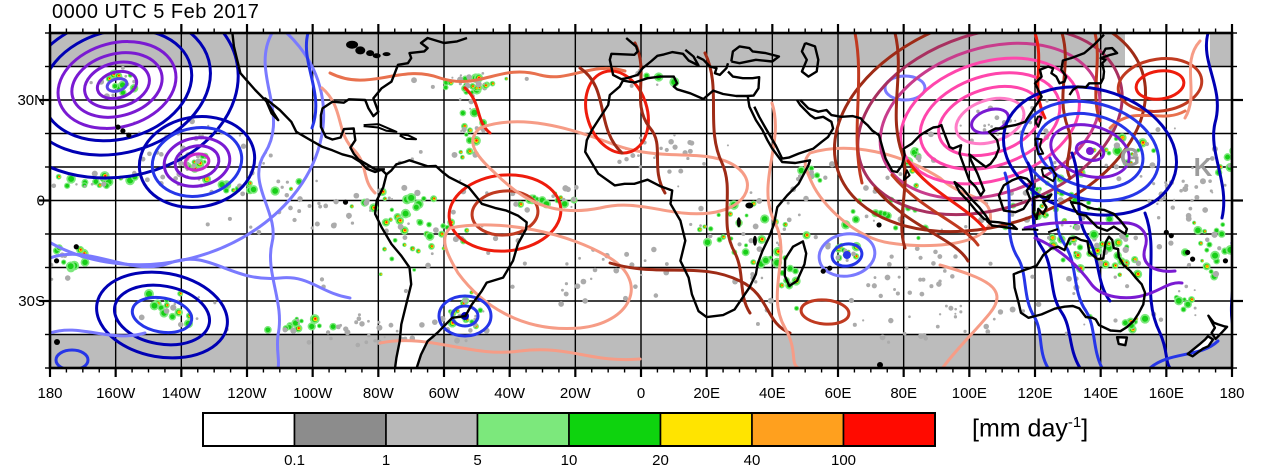 The image size is (1268, 470). I want to click on lat-tick-label: 0, so click(41, 201).